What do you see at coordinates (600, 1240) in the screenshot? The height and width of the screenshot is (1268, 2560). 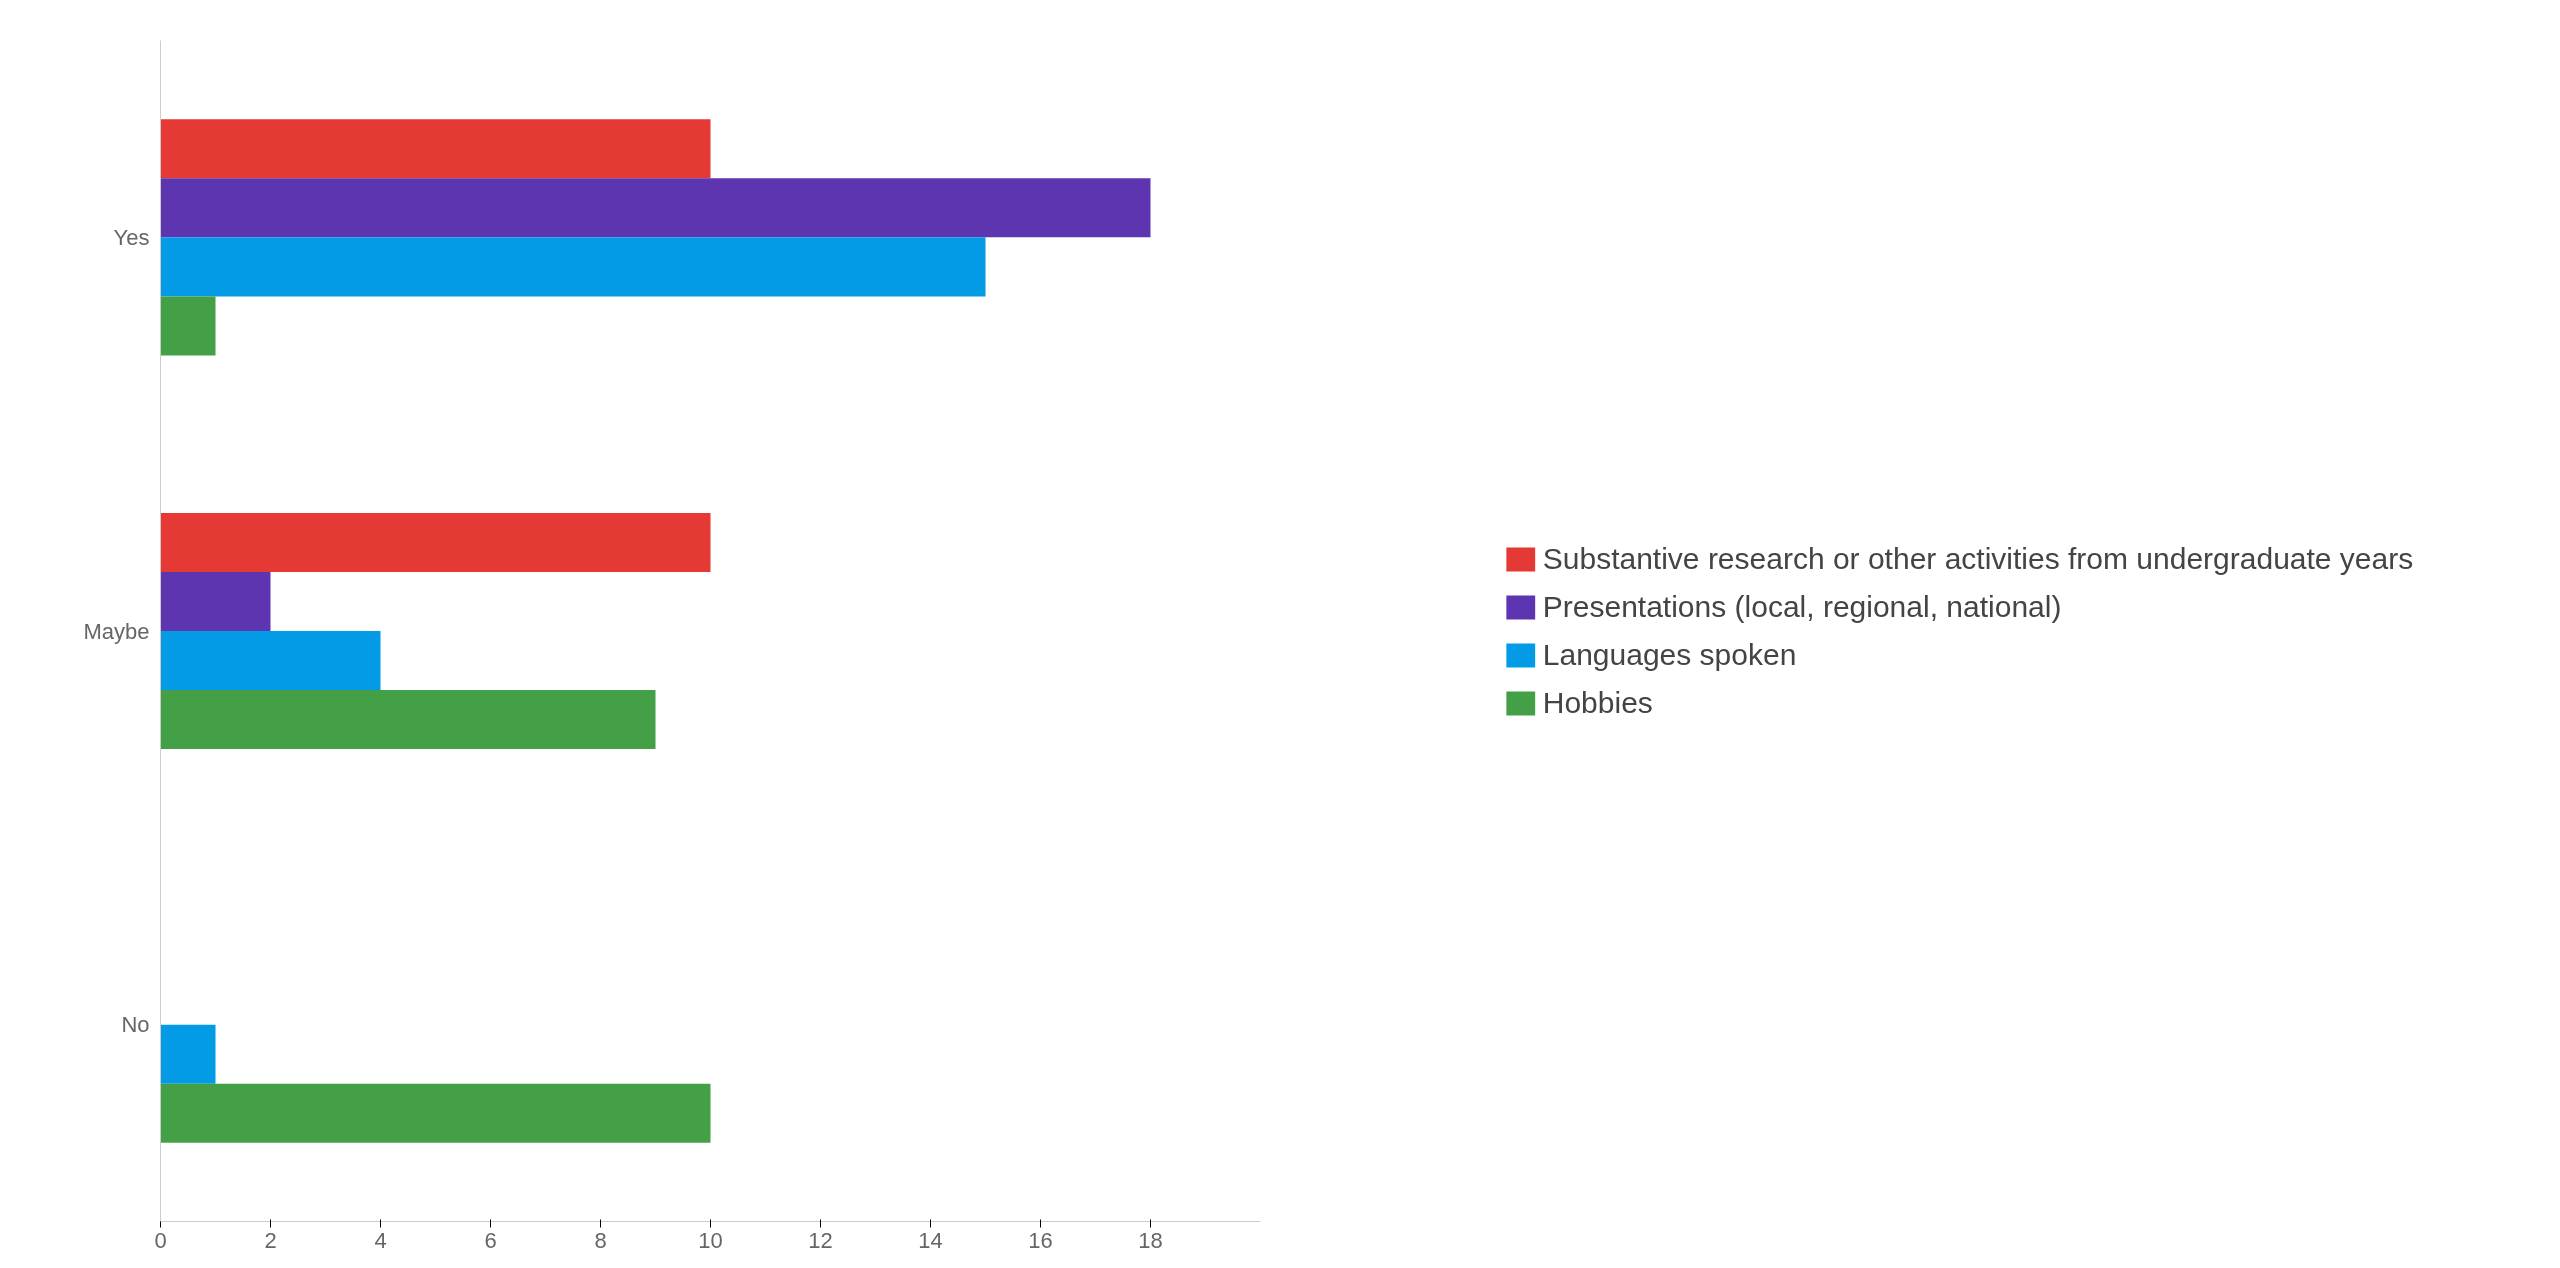 I see `x-tick-label: 8` at bounding box center [600, 1240].